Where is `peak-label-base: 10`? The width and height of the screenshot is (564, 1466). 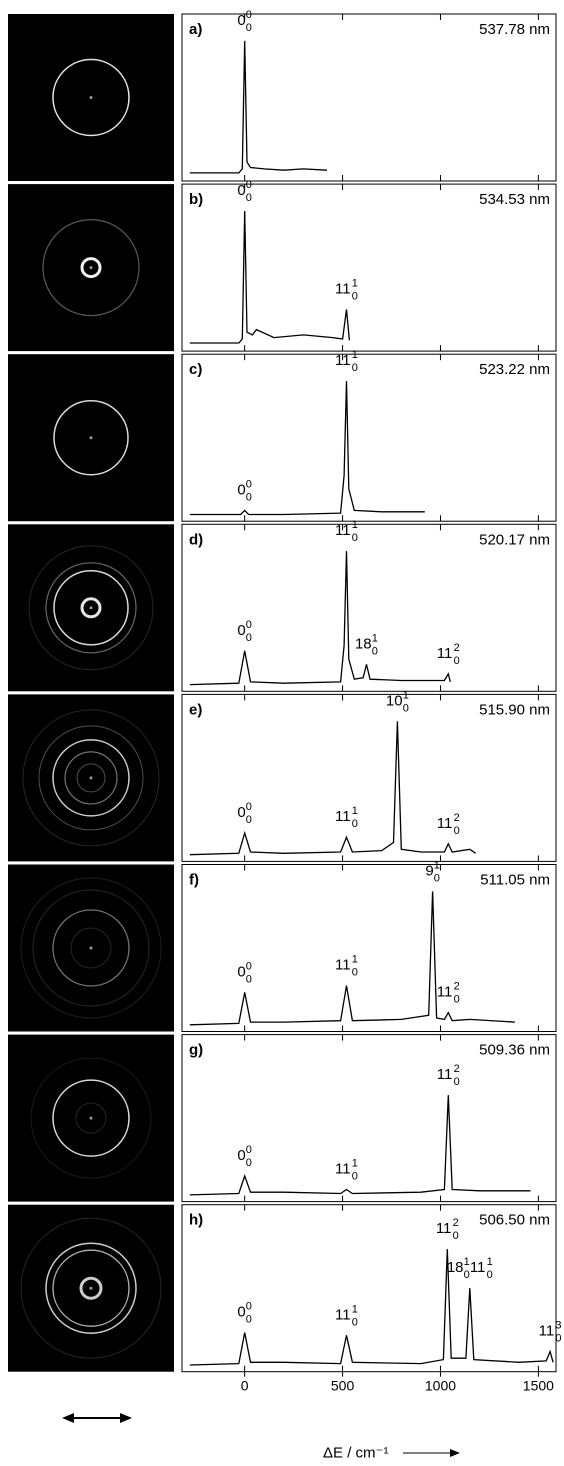 peak-label-base: 10 is located at coordinates (394, 700).